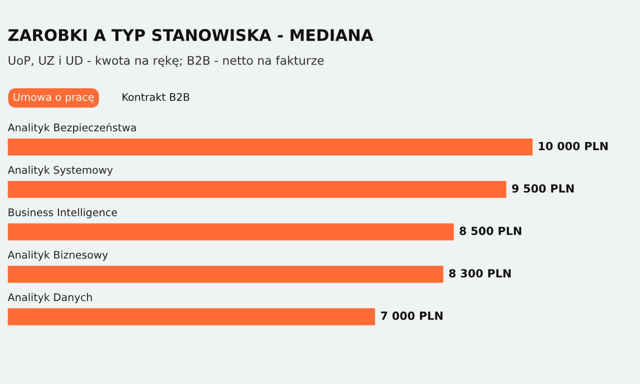 The width and height of the screenshot is (640, 384). I want to click on data-label: 8 500 PLN, so click(491, 231).